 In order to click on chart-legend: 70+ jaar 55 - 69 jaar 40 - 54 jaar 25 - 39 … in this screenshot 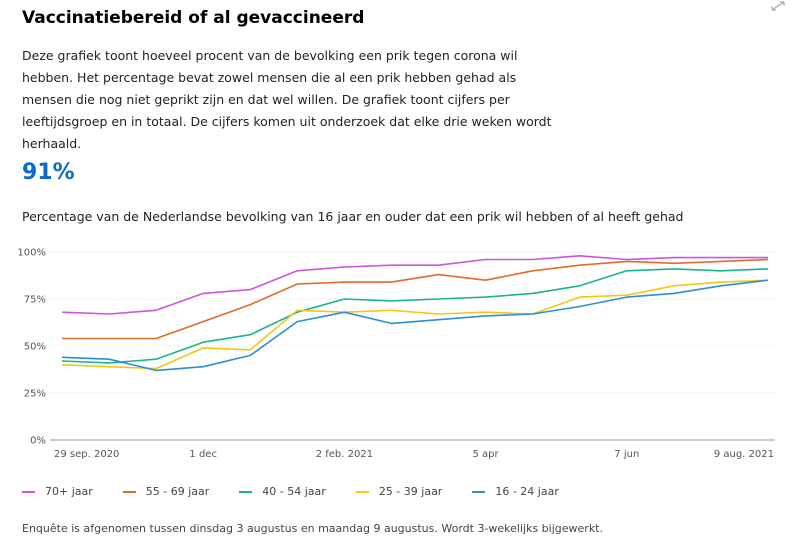, I will do `click(305, 491)`.